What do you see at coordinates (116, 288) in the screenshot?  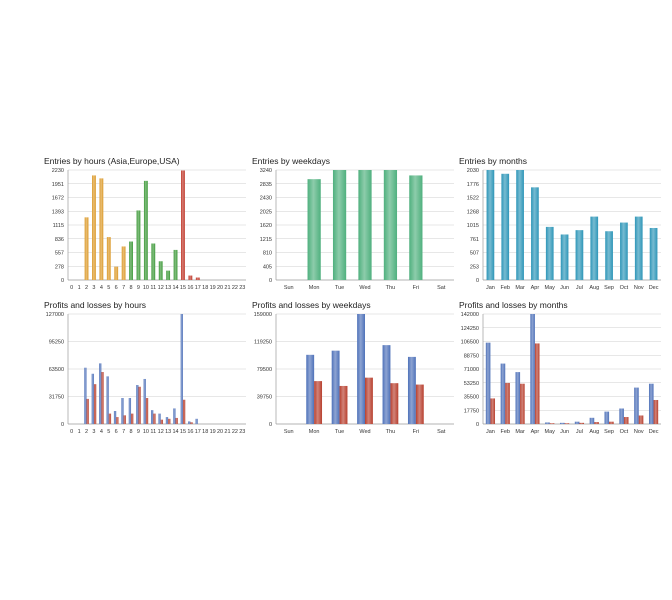 I see `x-tick-label: 6` at bounding box center [116, 288].